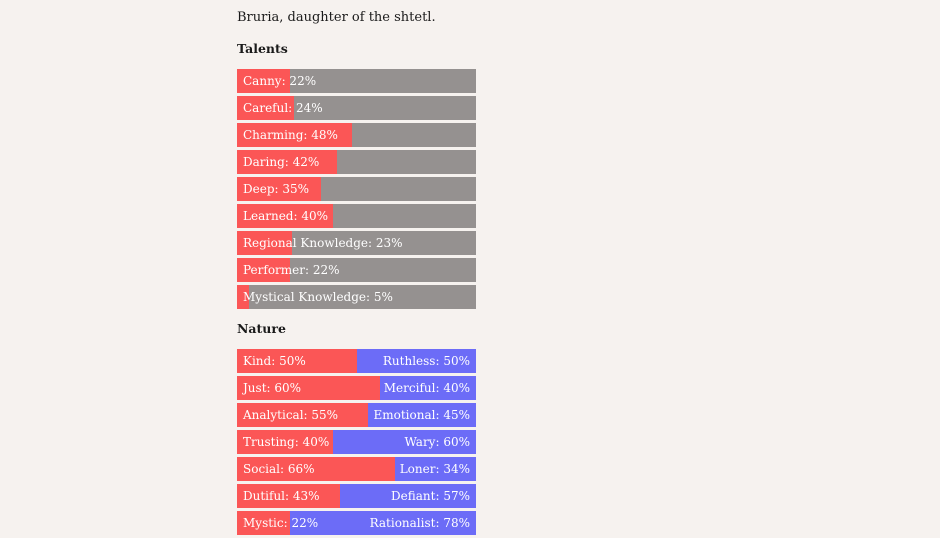 The height and width of the screenshot is (538, 940). I want to click on nature-left-label: Mystic: 22%, so click(281, 523).